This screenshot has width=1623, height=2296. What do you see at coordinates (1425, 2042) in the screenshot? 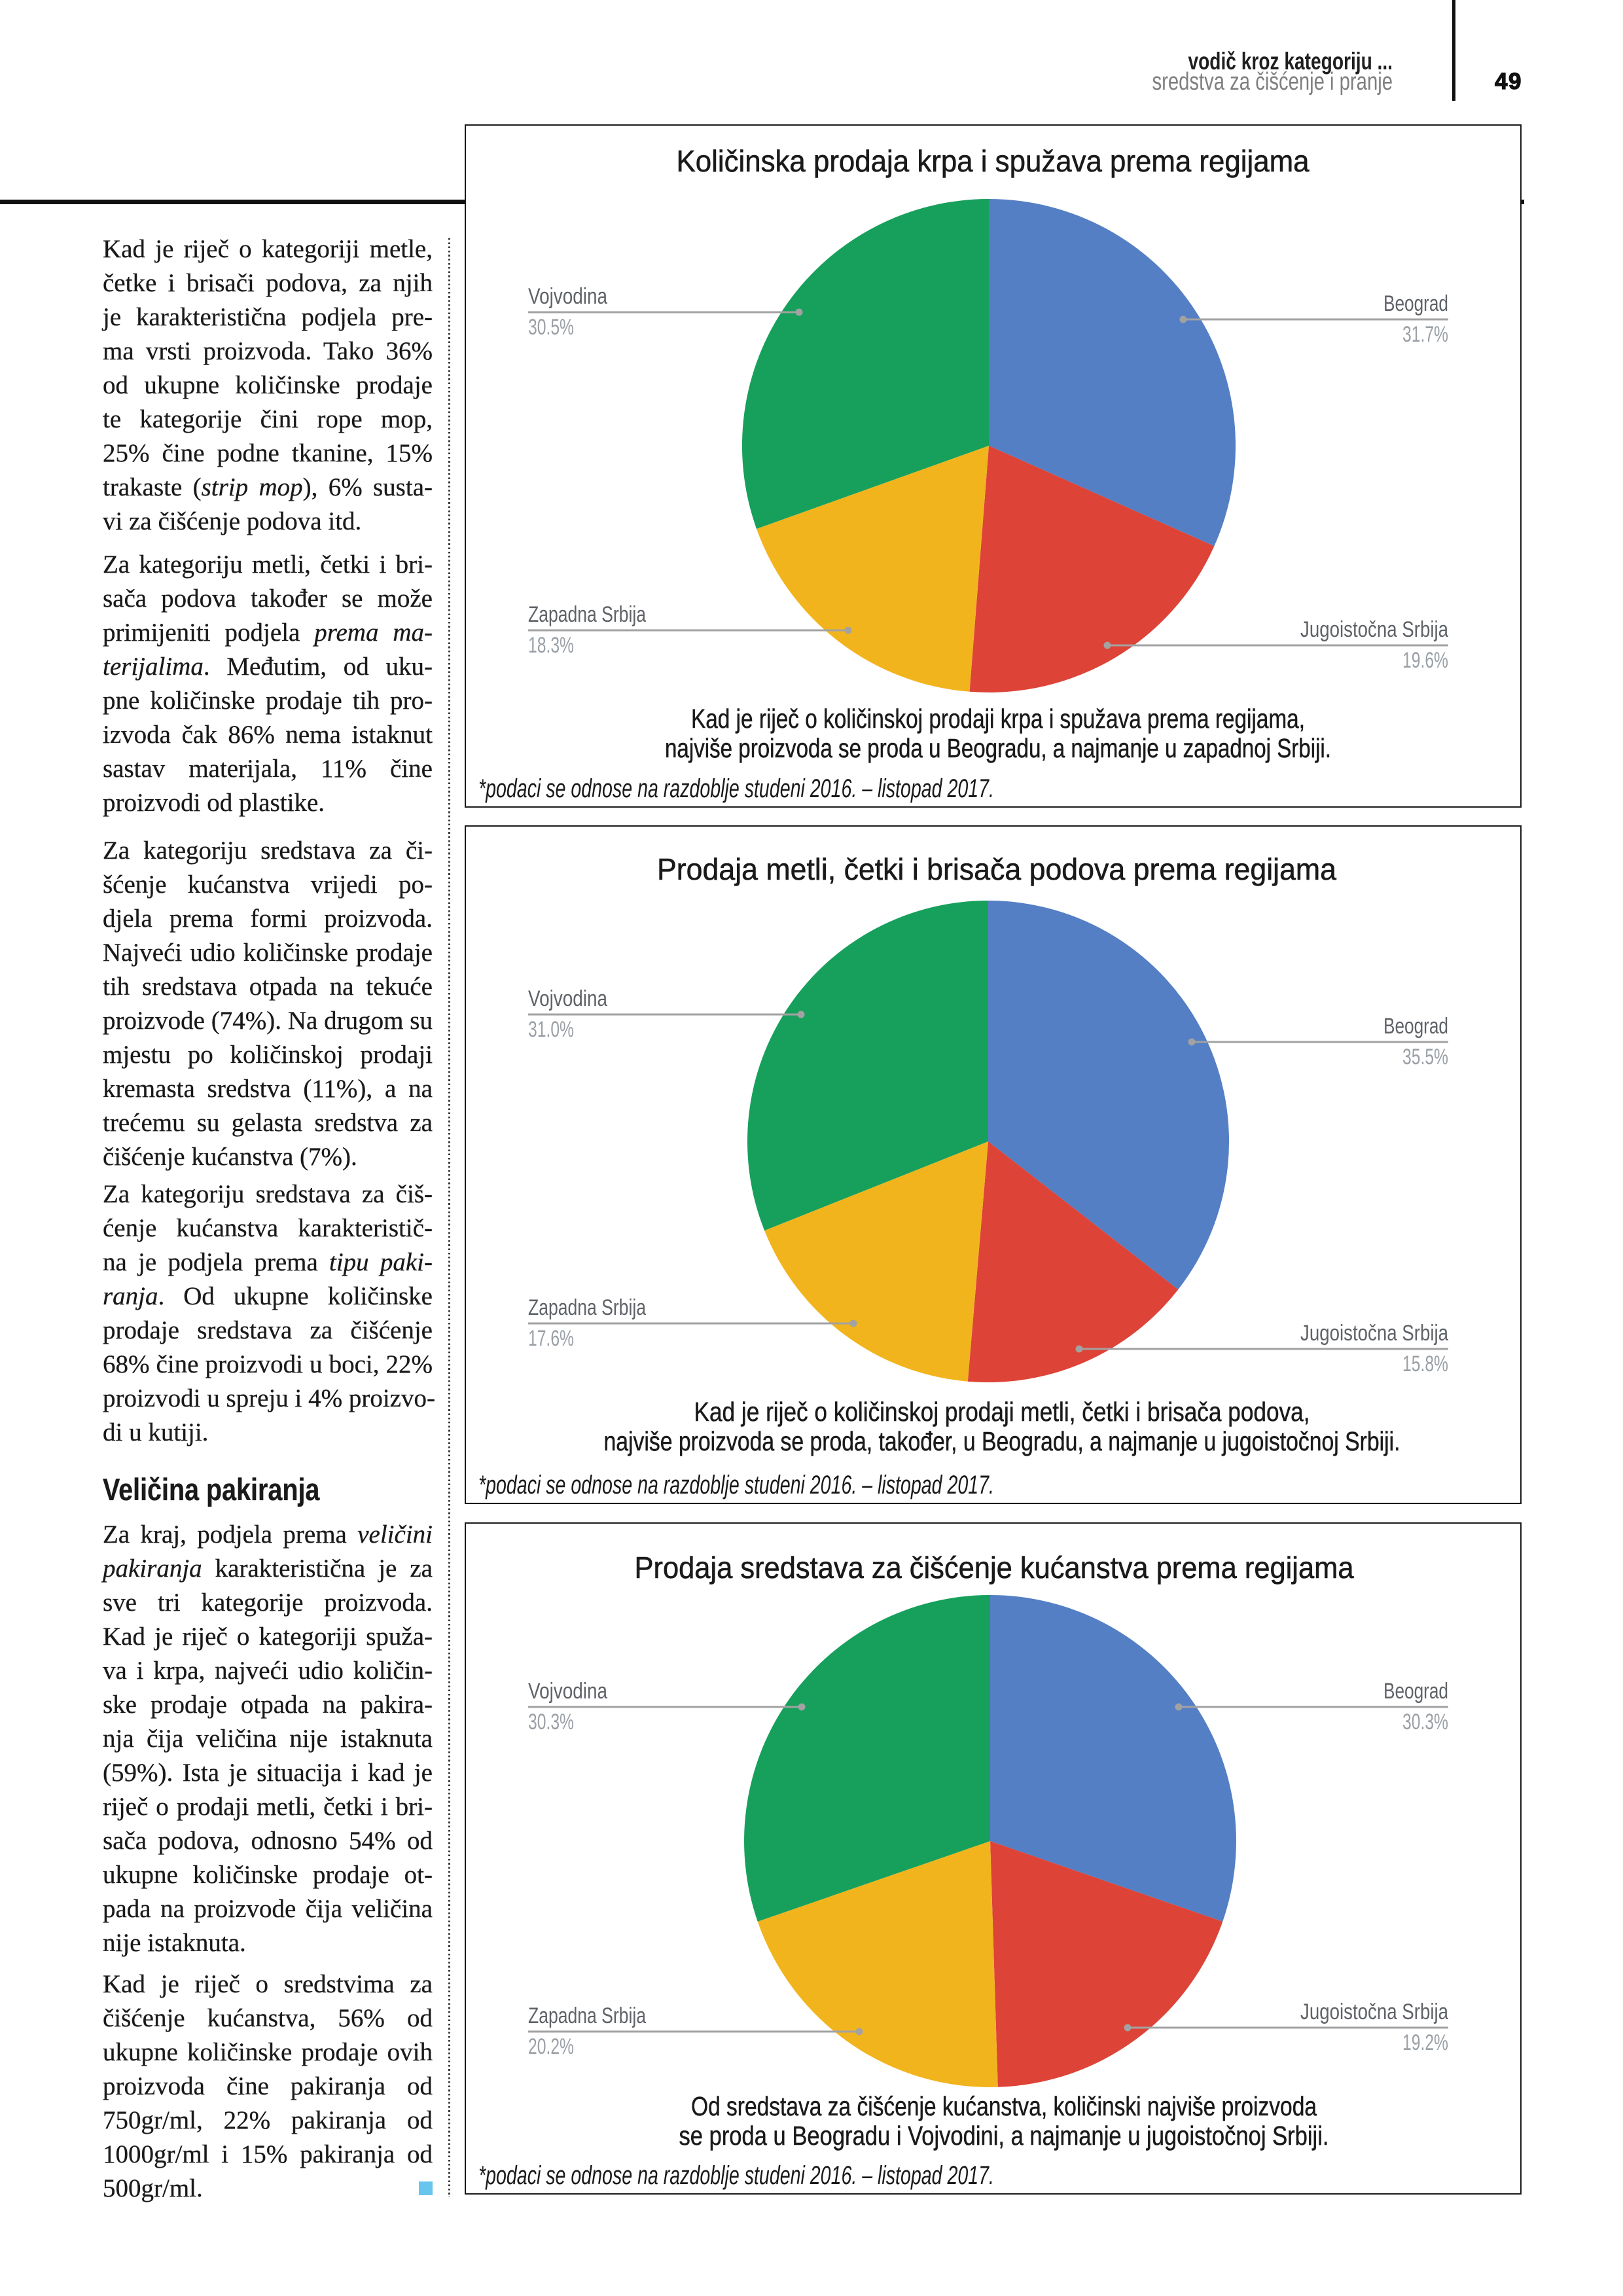
I see `svg-text: 19.2%` at bounding box center [1425, 2042].